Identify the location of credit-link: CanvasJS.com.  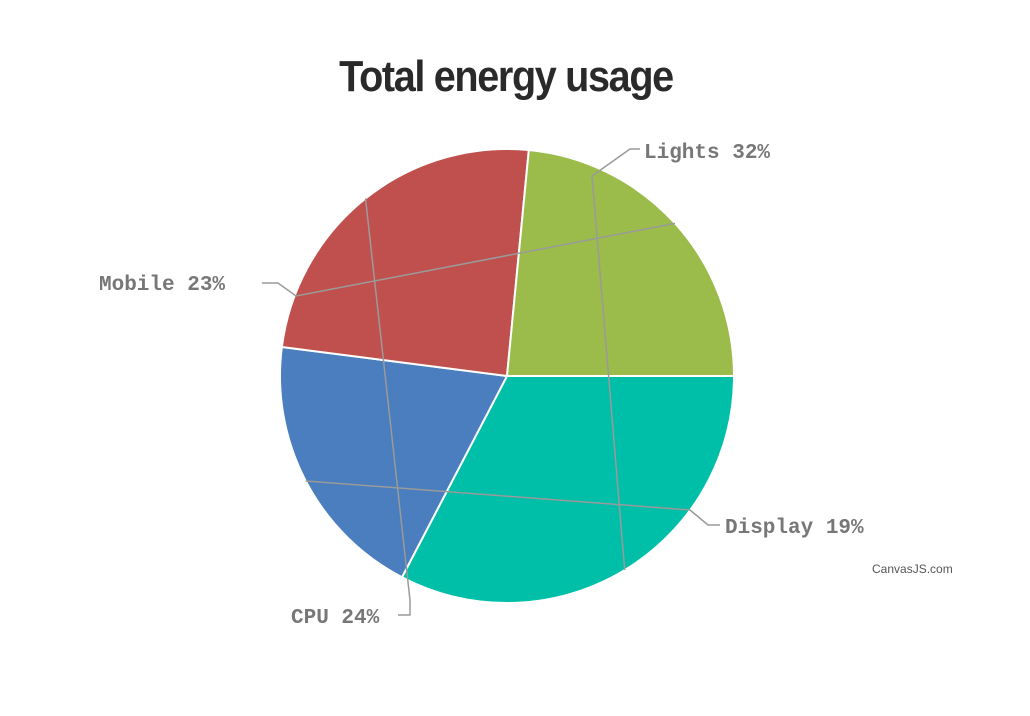
(912, 569).